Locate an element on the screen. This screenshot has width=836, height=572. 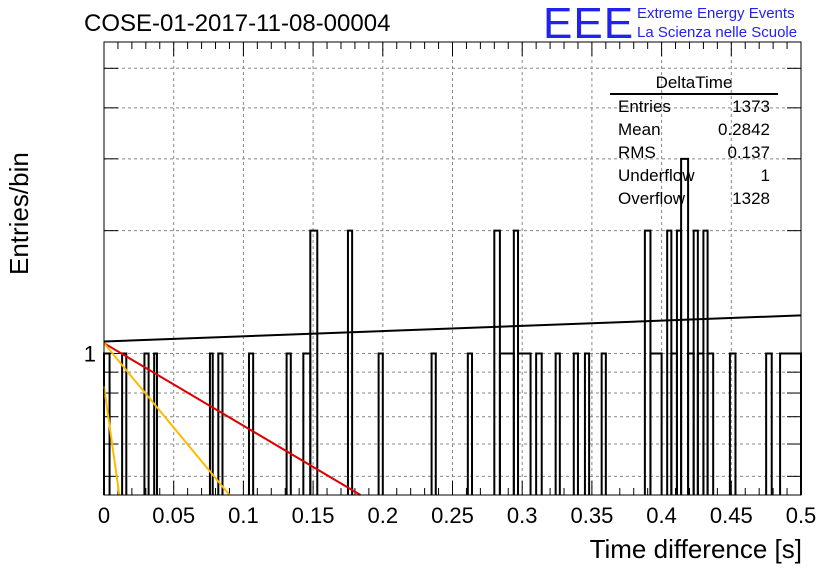
x-tick-label: 0.15 is located at coordinates (313, 515).